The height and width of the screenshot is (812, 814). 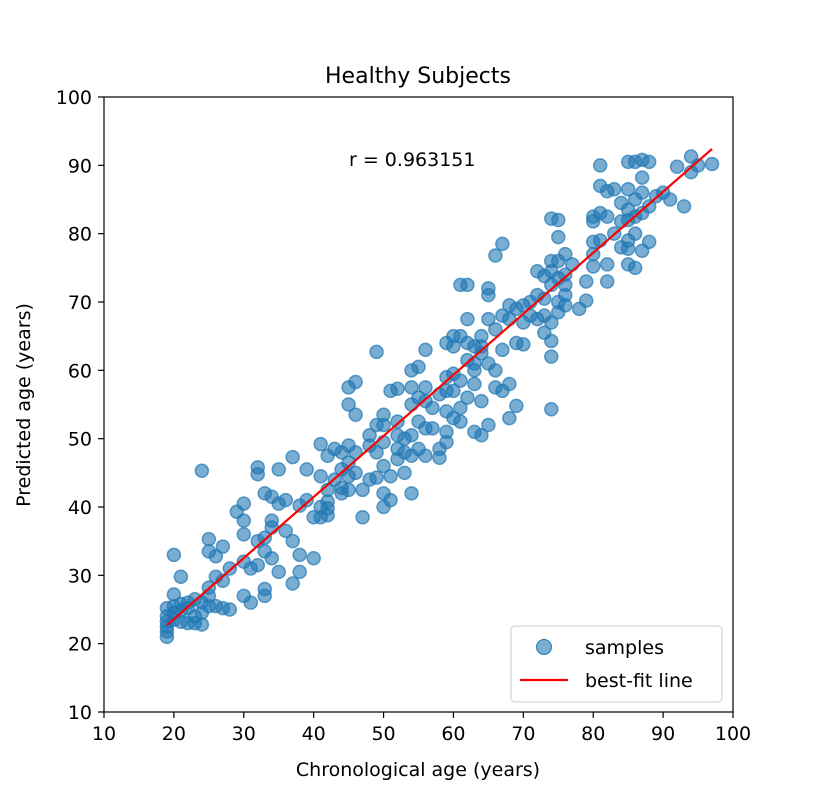 I want to click on x-tick-label: 10, so click(x=104, y=734).